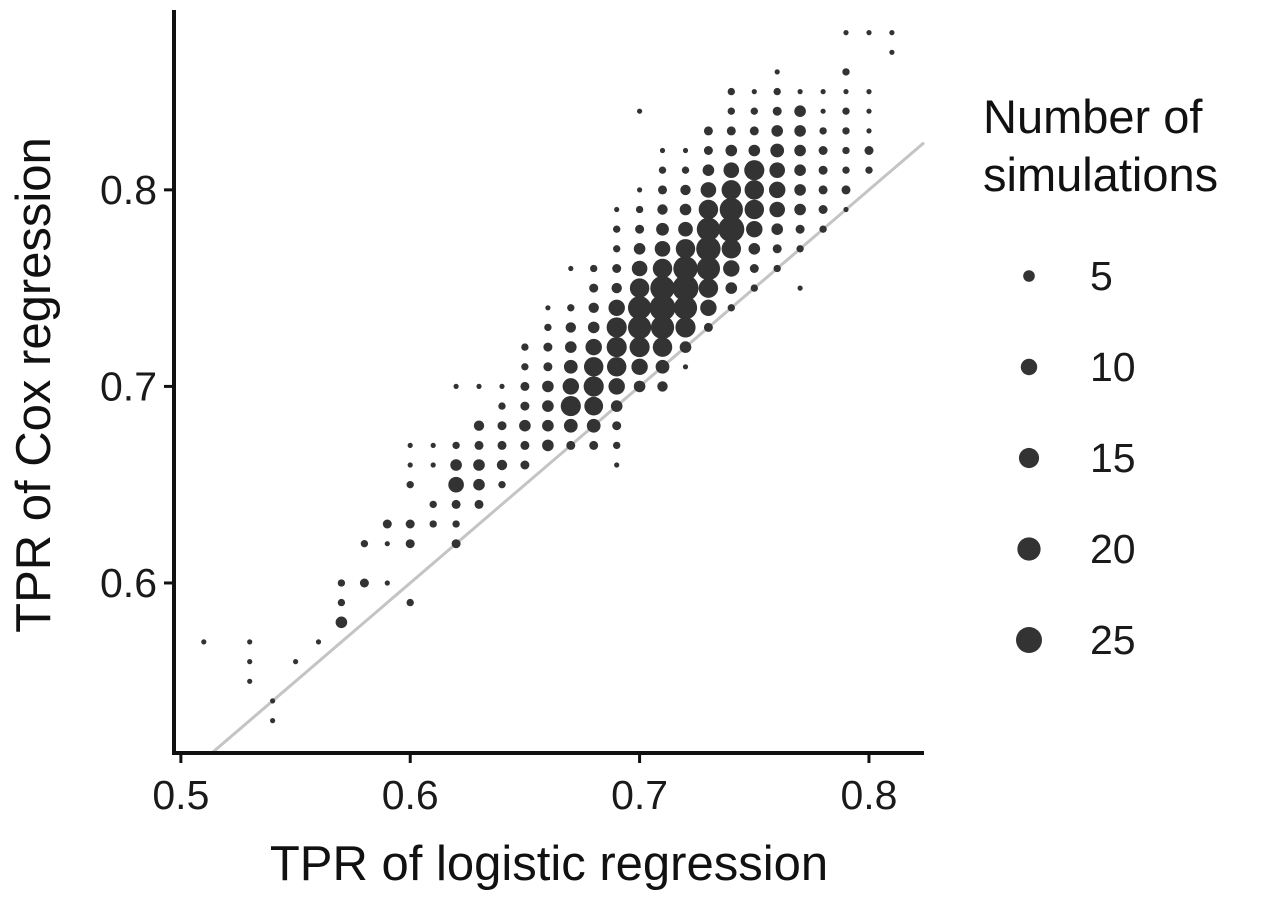 The height and width of the screenshot is (901, 1280). Describe the element at coordinates (1076, 458) in the screenshot. I see `legend-items: 5 10 15 20 25` at that location.